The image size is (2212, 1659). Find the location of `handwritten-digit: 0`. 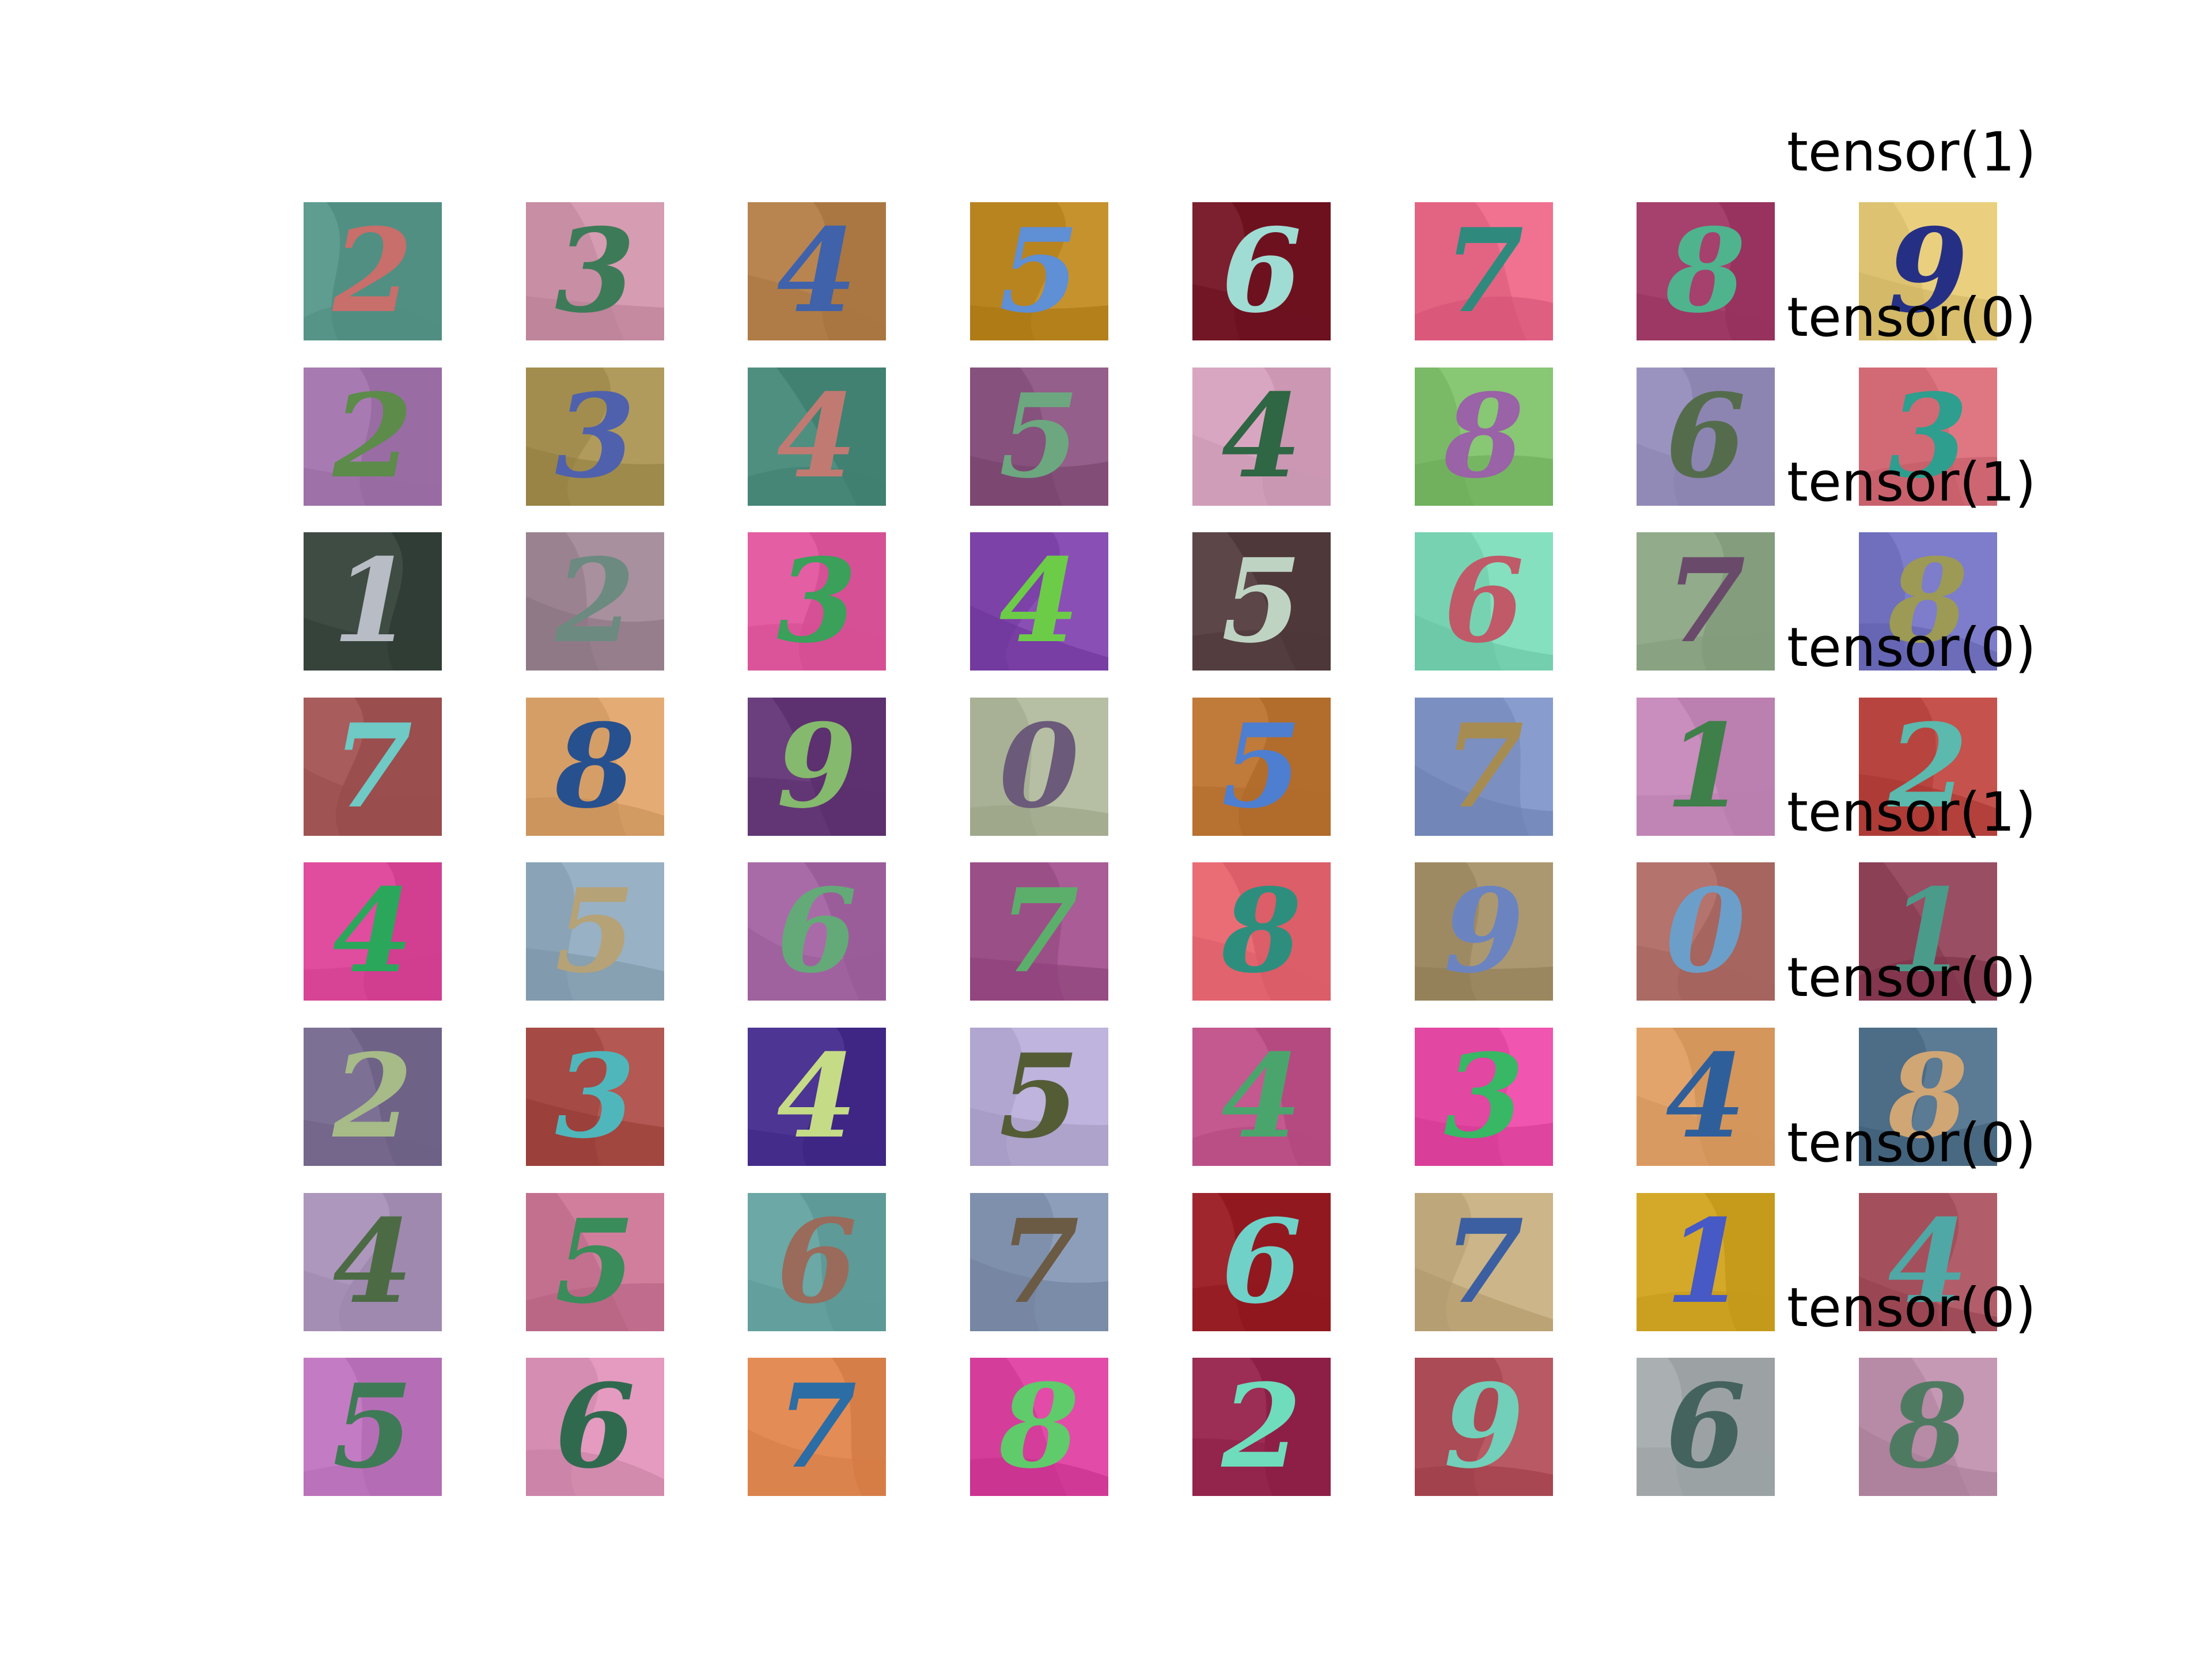

handwritten-digit: 0 is located at coordinates (1705, 931).